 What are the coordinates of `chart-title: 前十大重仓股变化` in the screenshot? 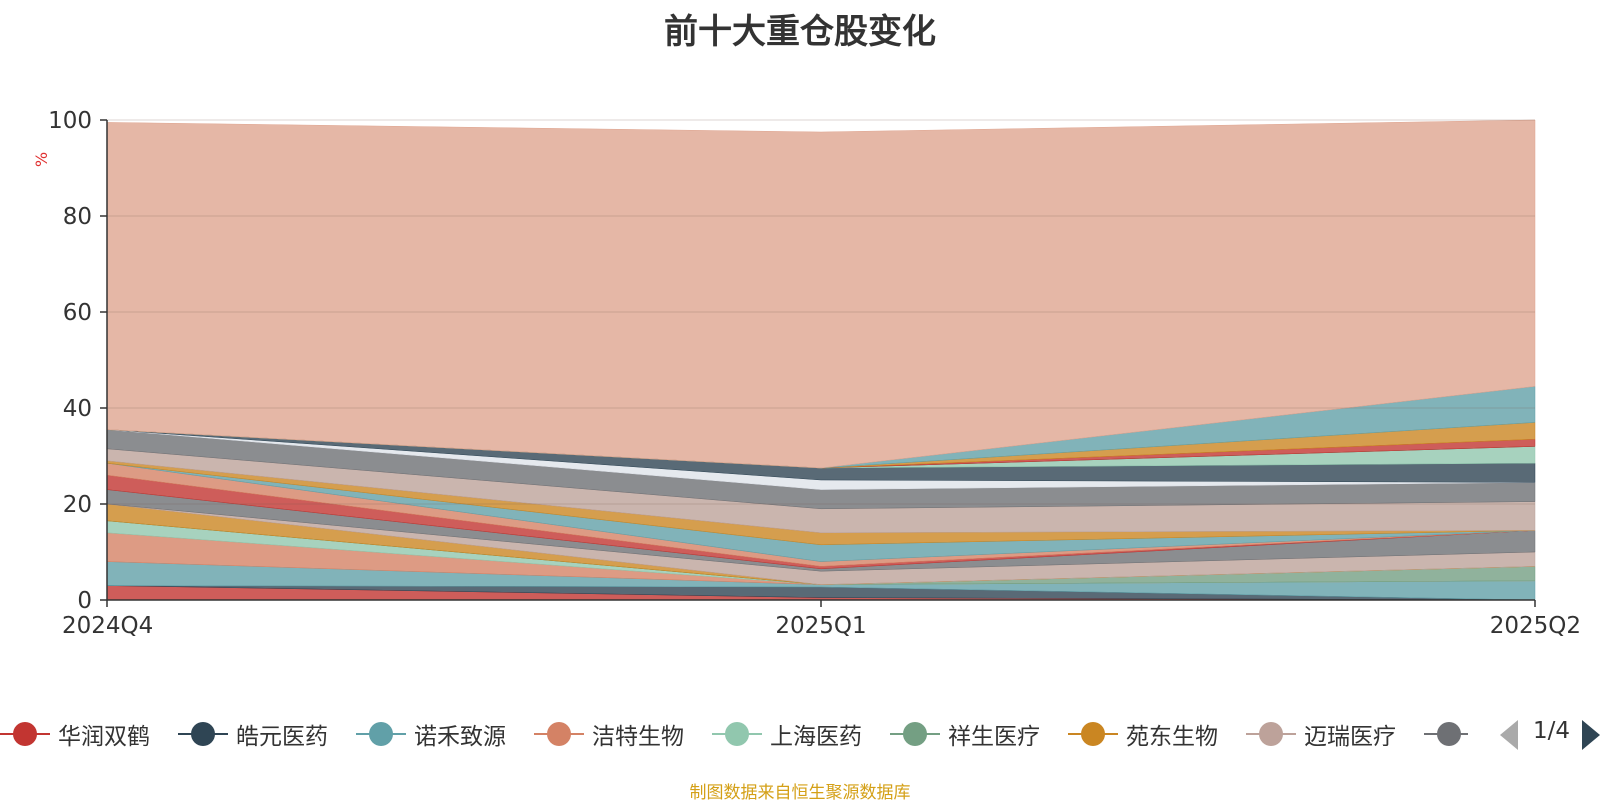 It's located at (800, 32).